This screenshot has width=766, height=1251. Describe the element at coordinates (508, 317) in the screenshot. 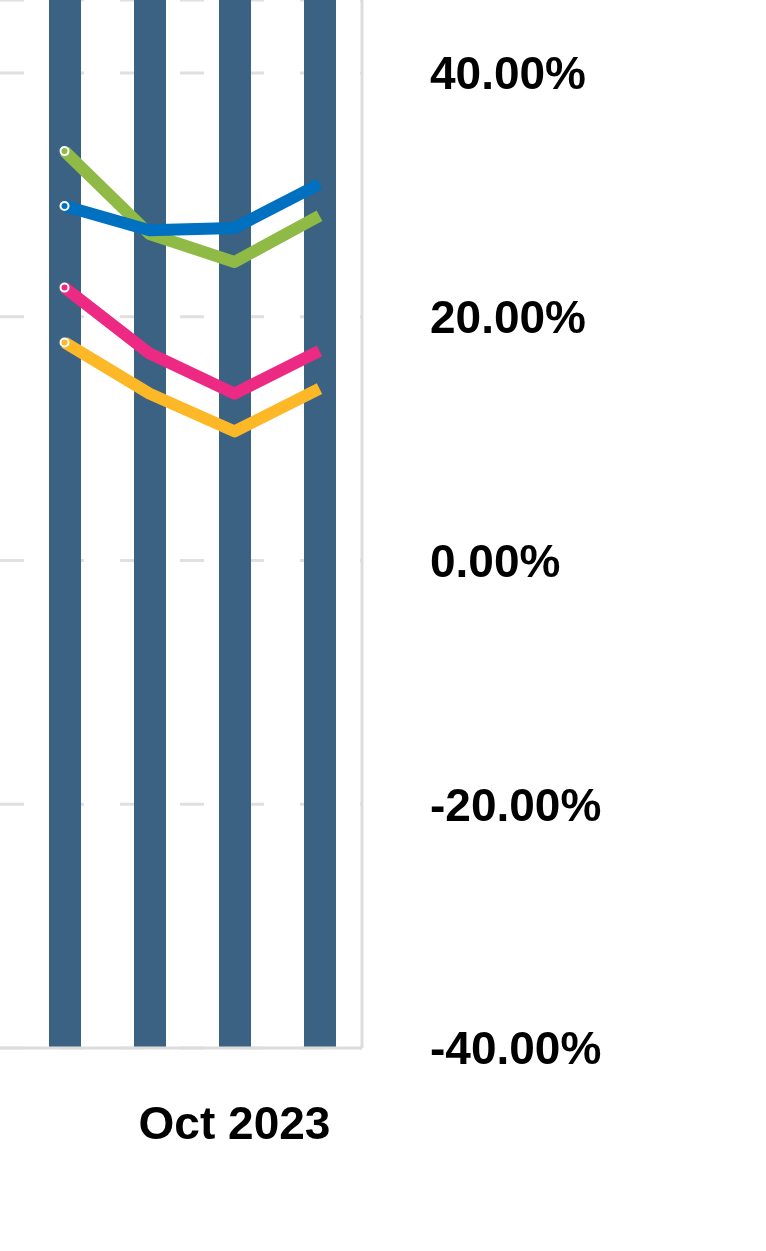

I see `y-tick-label: 20.00%` at that location.